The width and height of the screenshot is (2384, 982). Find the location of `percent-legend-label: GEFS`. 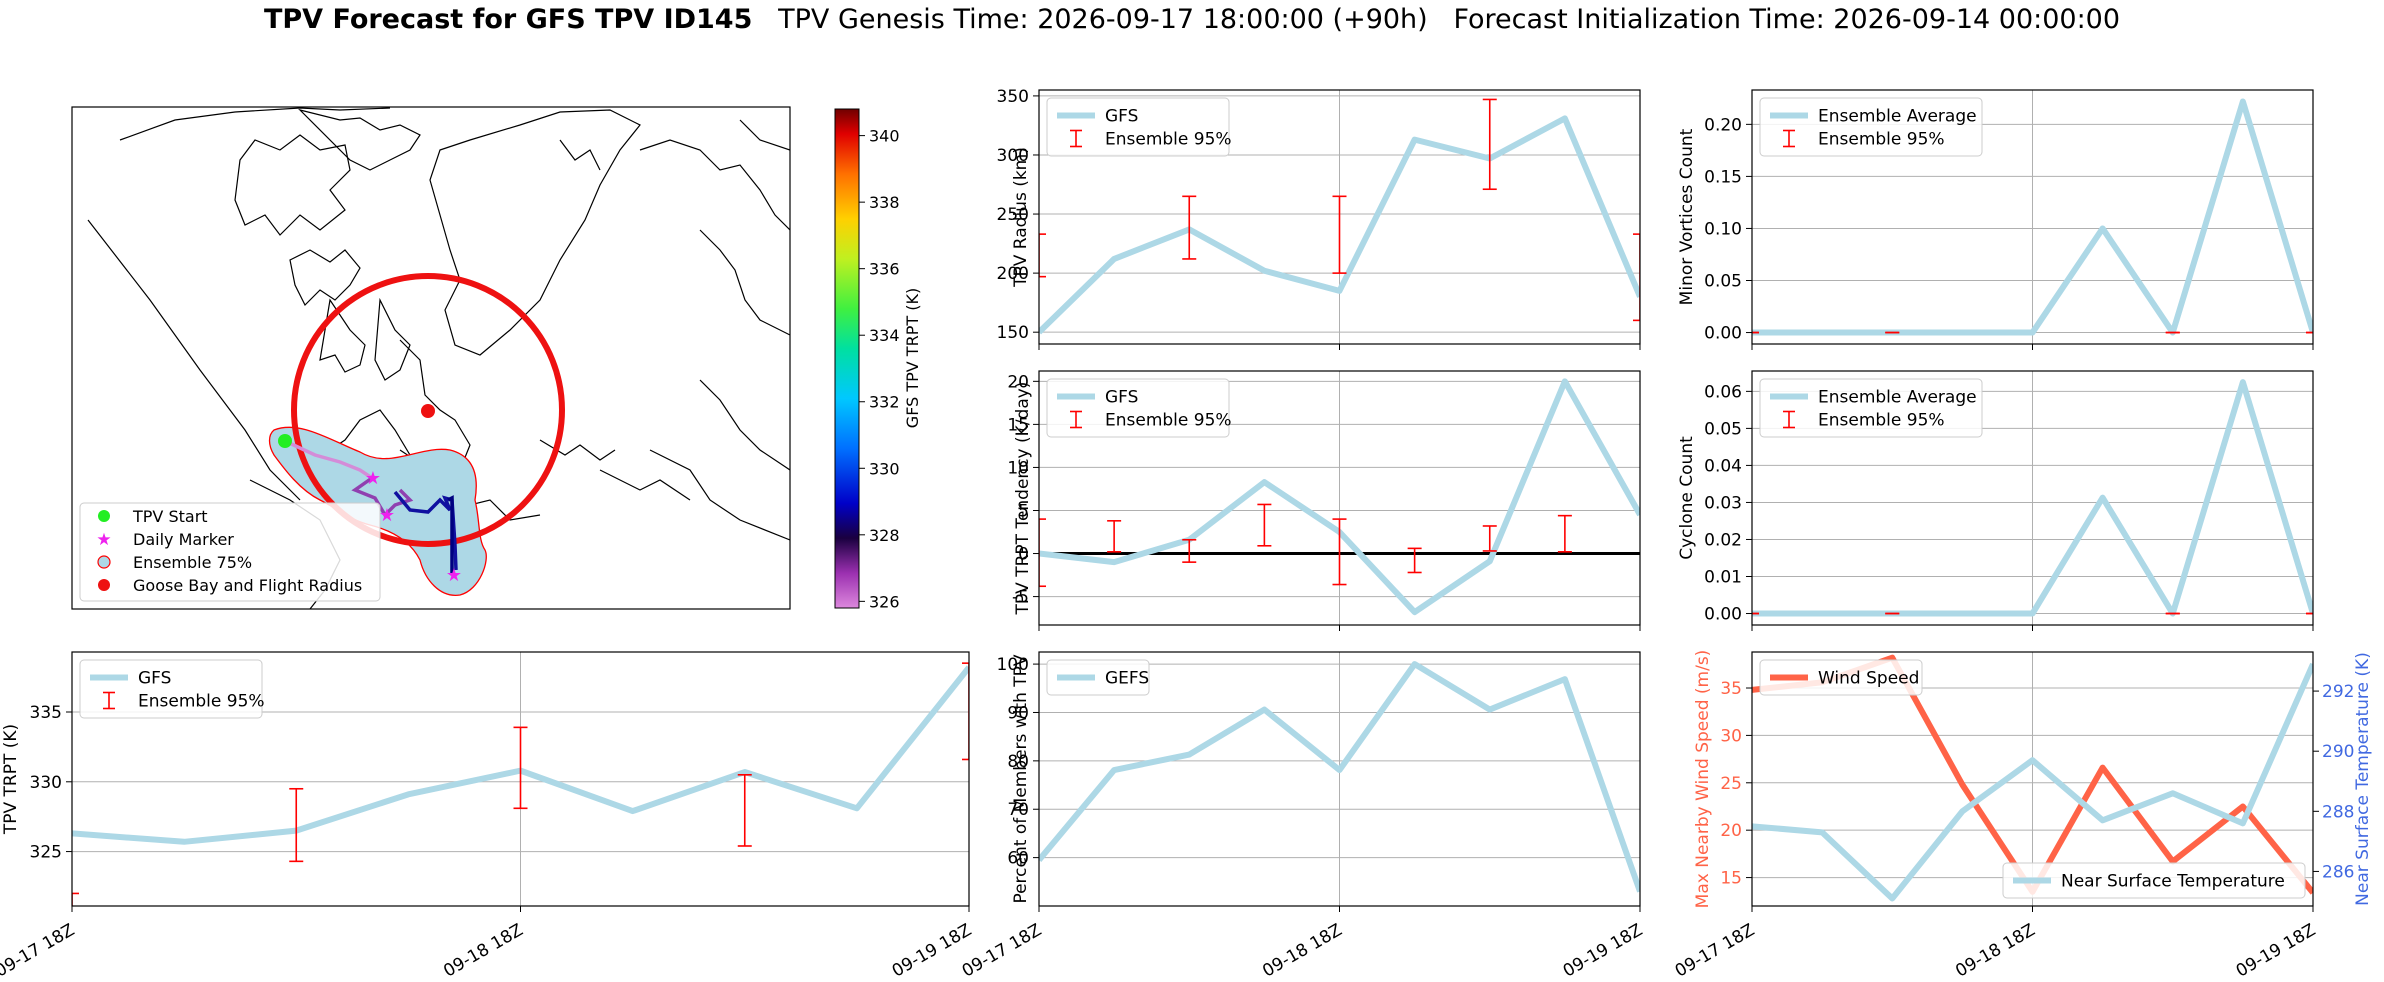

percent-legend-label: GEFS is located at coordinates (1127, 679).